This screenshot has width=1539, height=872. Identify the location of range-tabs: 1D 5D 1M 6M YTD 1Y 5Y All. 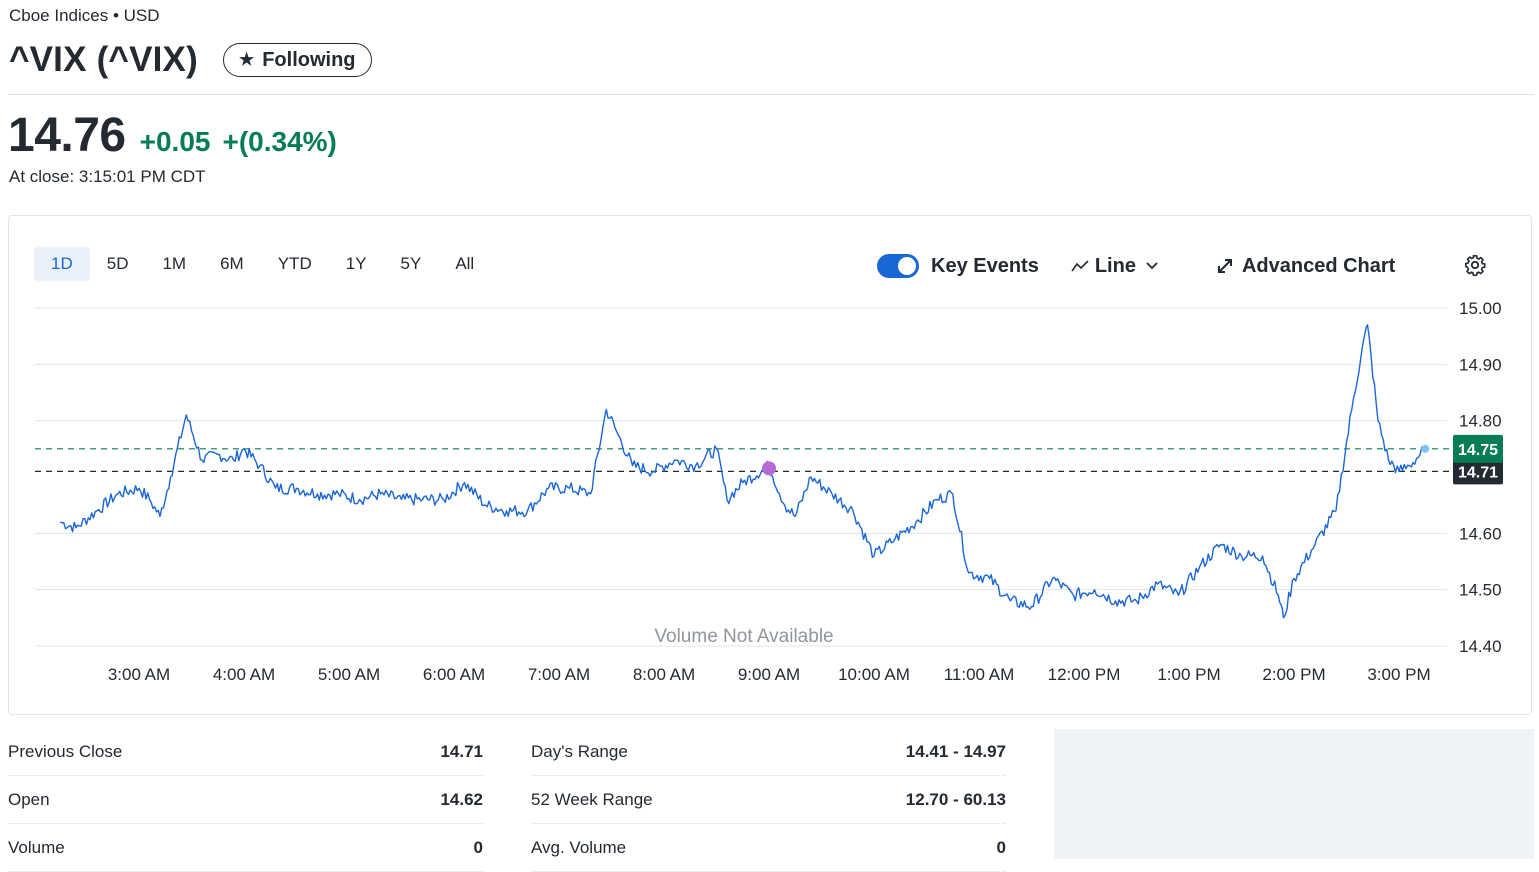
(262, 264).